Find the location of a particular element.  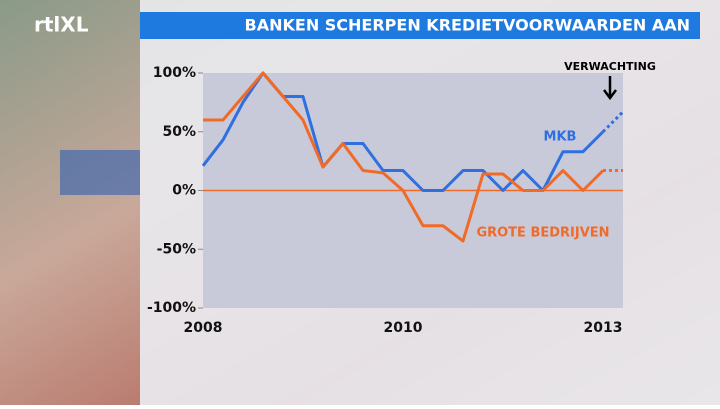

x-tick-label: 2008 is located at coordinates (203, 328).